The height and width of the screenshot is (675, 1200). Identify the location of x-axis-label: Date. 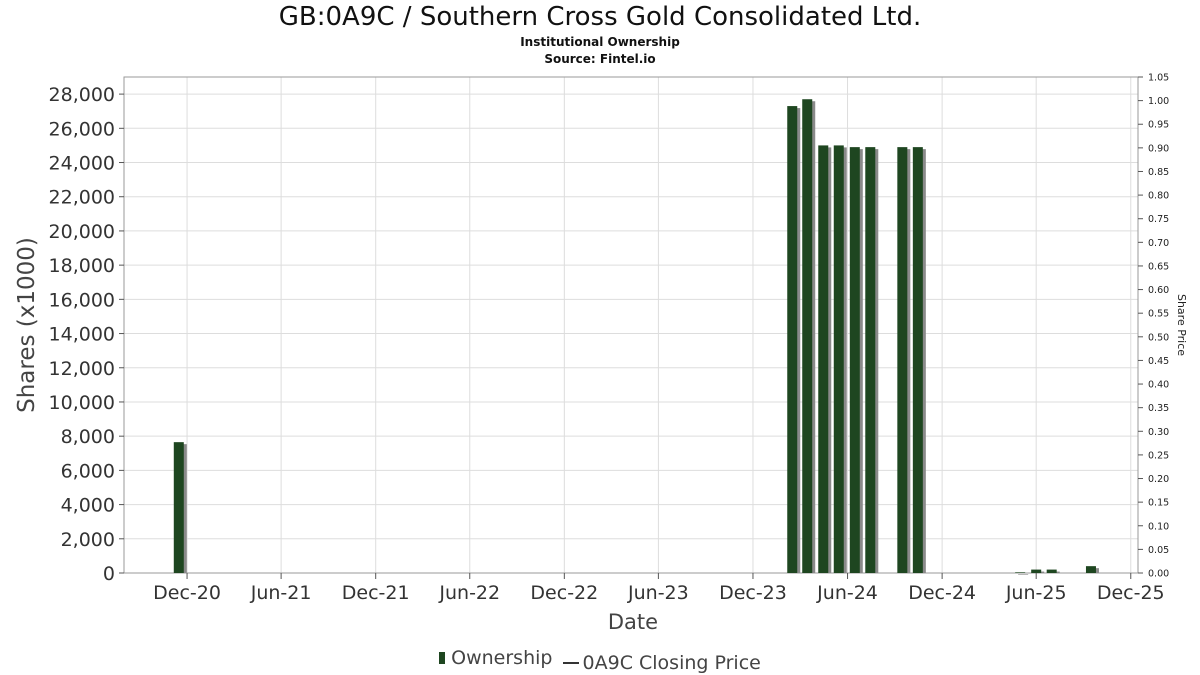
(633, 622).